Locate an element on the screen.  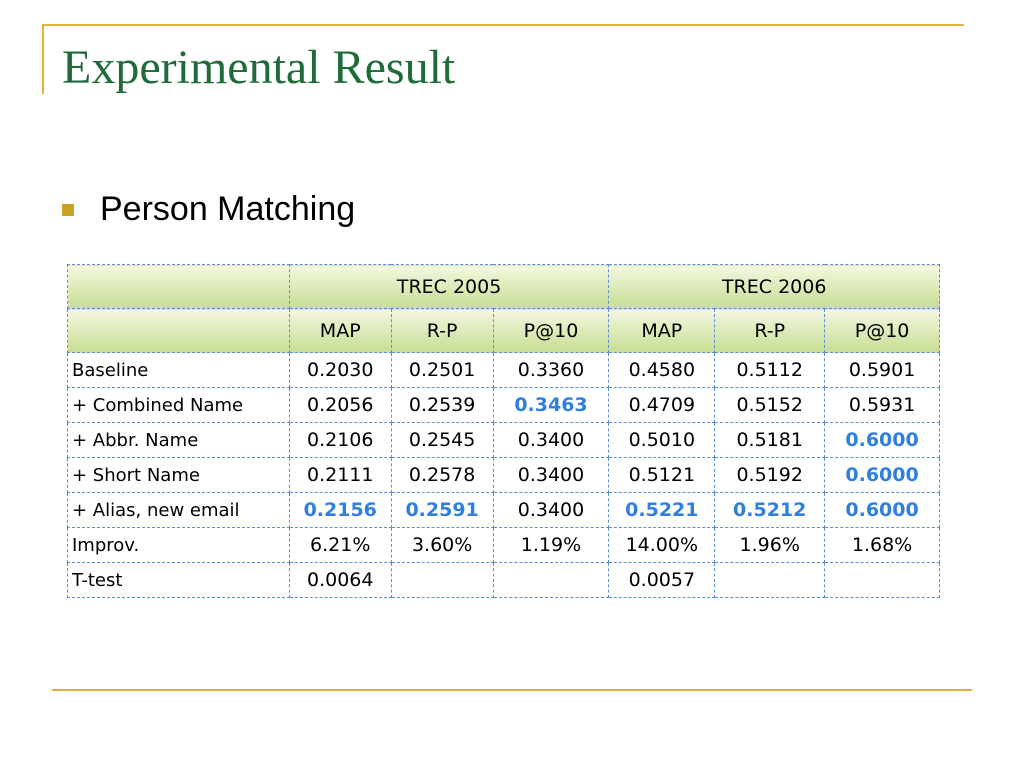
bullet-square-icon is located at coordinates (68, 209).